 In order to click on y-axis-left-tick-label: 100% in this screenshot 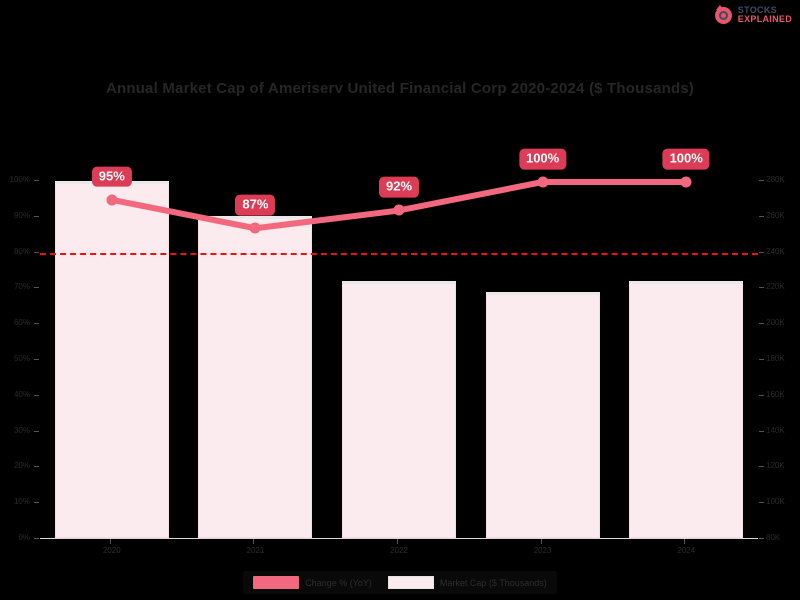, I will do `click(19, 179)`.